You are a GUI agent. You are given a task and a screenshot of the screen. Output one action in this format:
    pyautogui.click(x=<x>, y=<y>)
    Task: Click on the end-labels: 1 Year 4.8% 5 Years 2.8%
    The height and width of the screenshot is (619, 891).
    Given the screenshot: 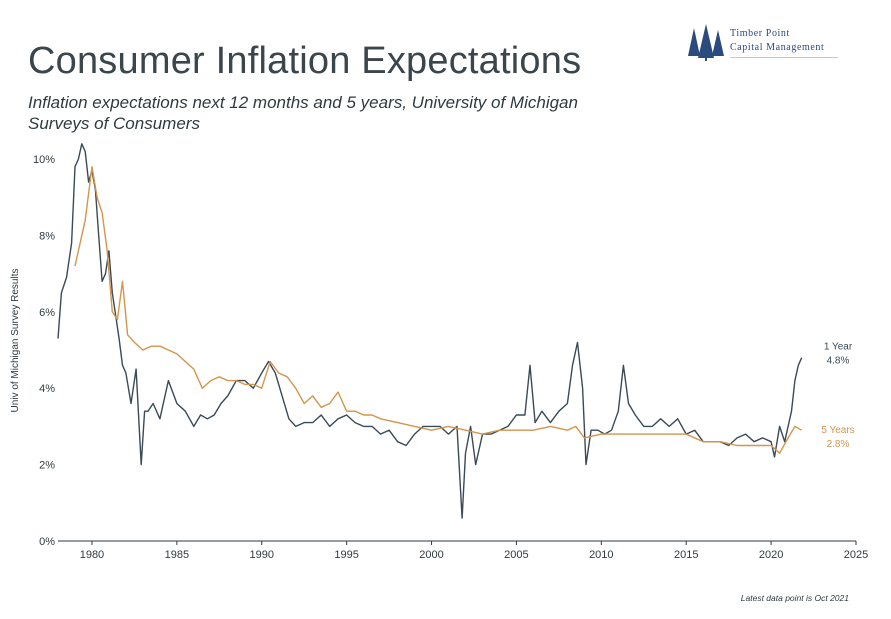 What is the action you would take?
    pyautogui.click(x=837, y=396)
    